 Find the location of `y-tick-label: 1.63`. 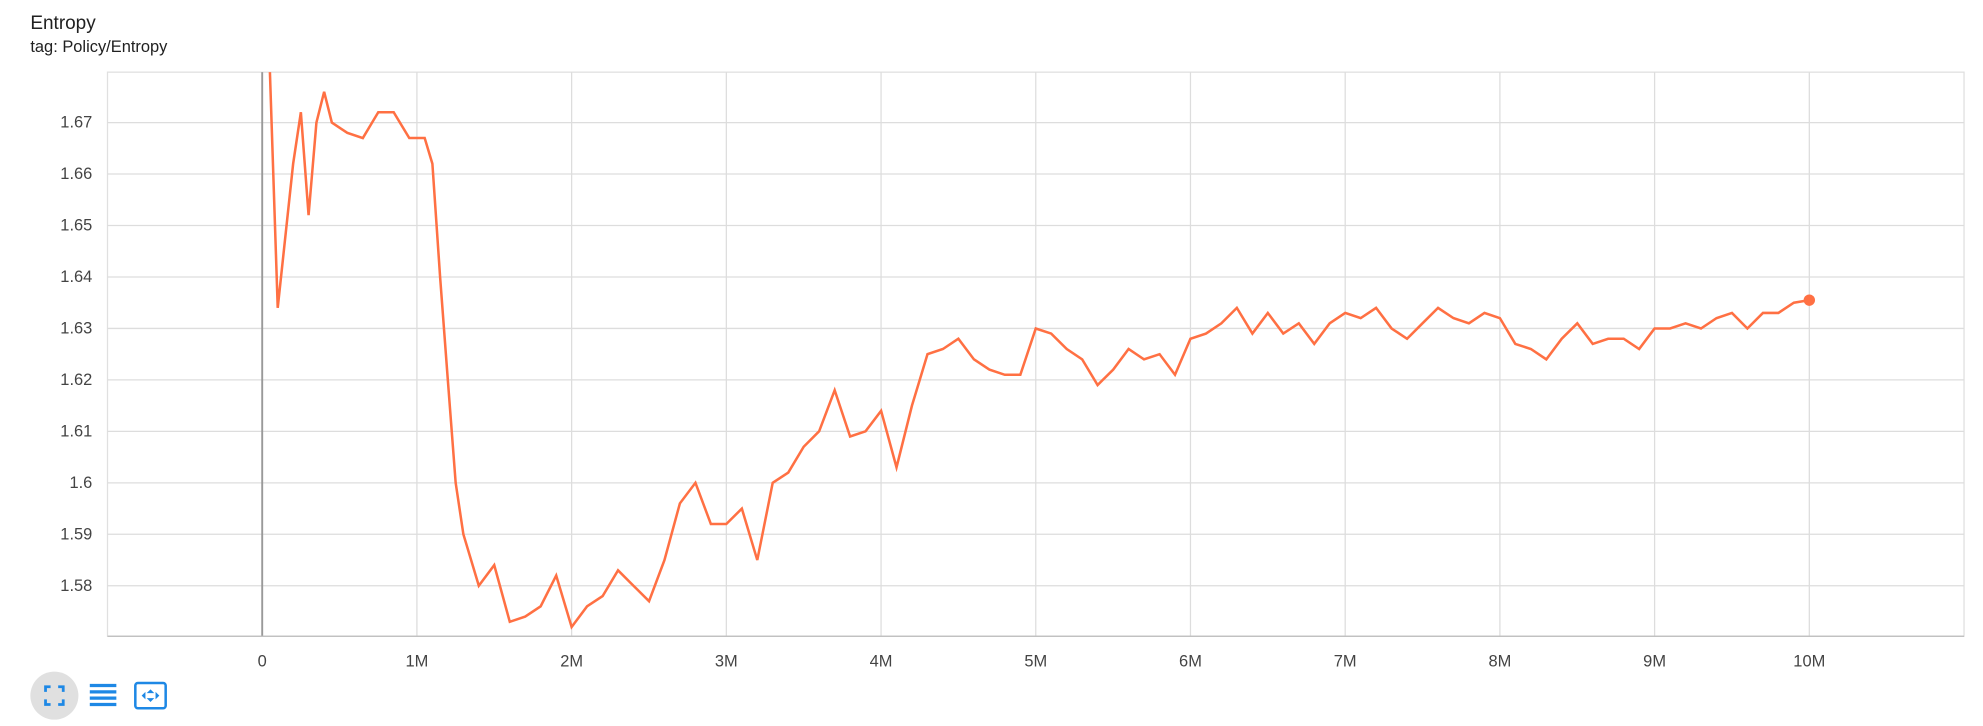

y-tick-label: 1.63 is located at coordinates (76, 329).